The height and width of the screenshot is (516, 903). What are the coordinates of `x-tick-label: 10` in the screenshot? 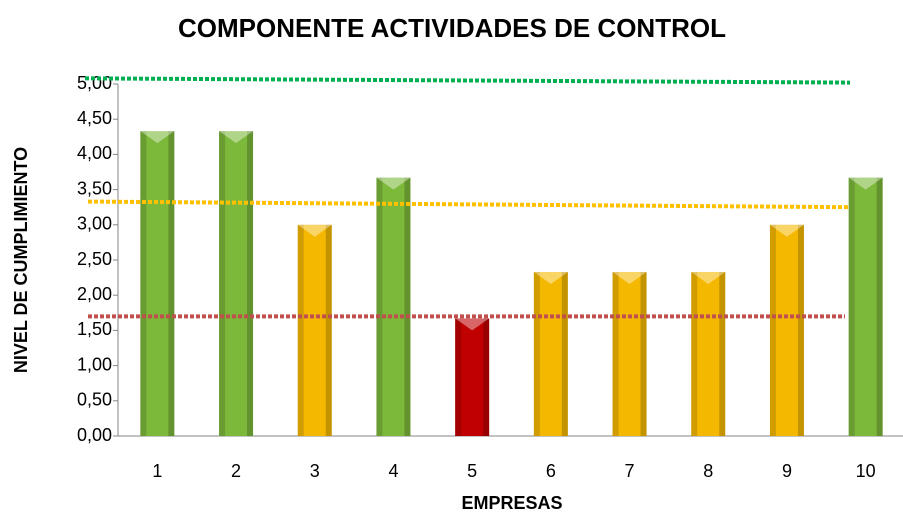 It's located at (866, 471).